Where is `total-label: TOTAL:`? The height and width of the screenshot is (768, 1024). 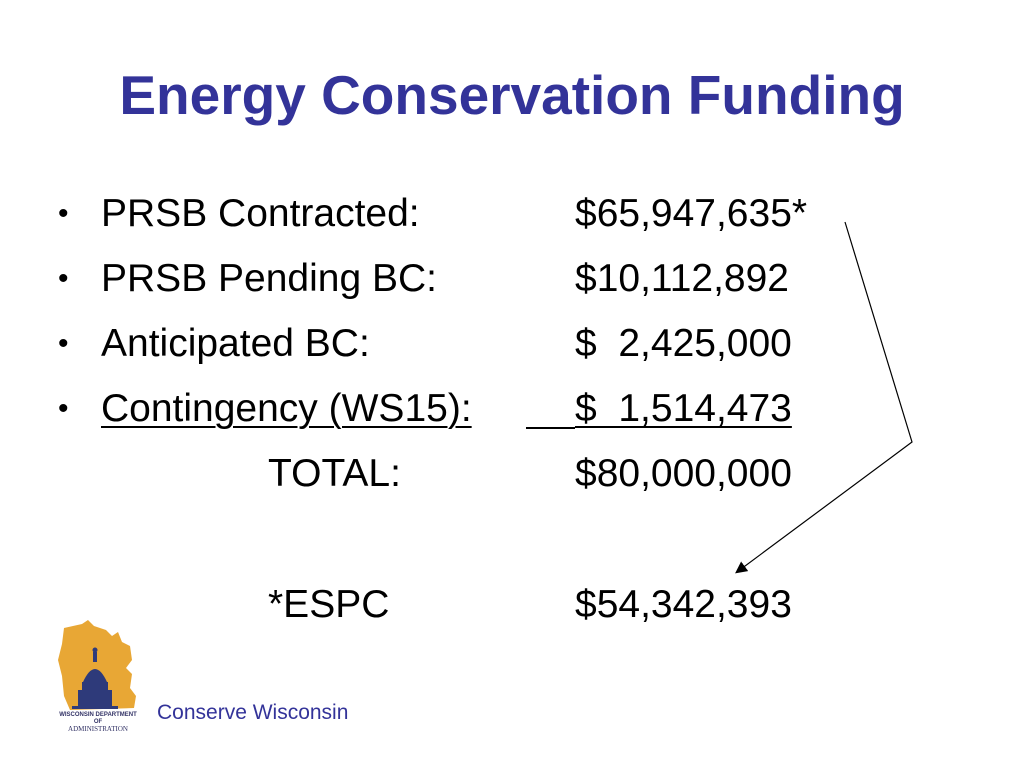
total-label: TOTAL: is located at coordinates (334, 473).